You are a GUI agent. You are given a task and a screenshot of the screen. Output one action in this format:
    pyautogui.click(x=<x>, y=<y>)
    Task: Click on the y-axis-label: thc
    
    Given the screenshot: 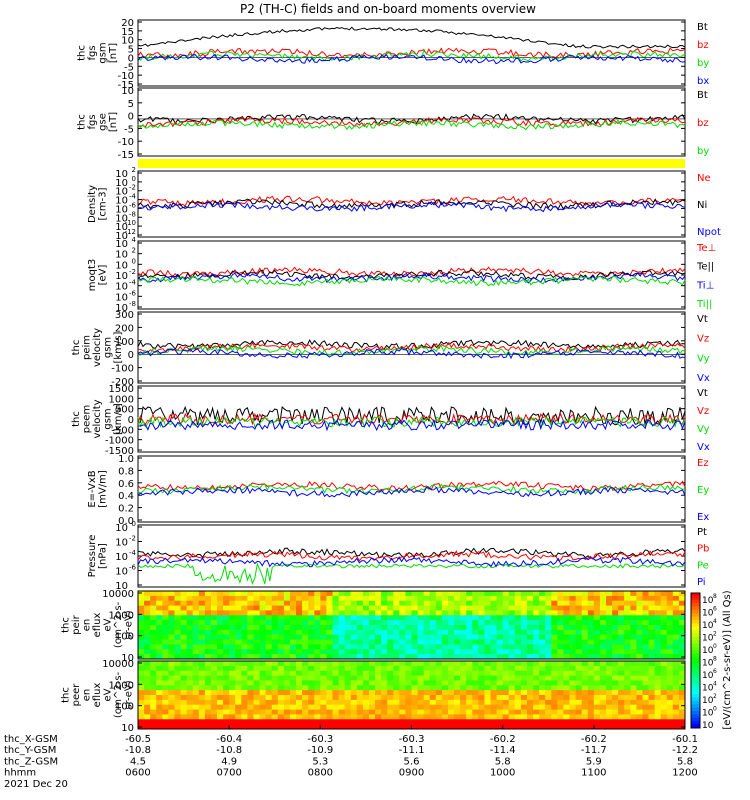 What is the action you would take?
    pyautogui.click(x=66, y=625)
    